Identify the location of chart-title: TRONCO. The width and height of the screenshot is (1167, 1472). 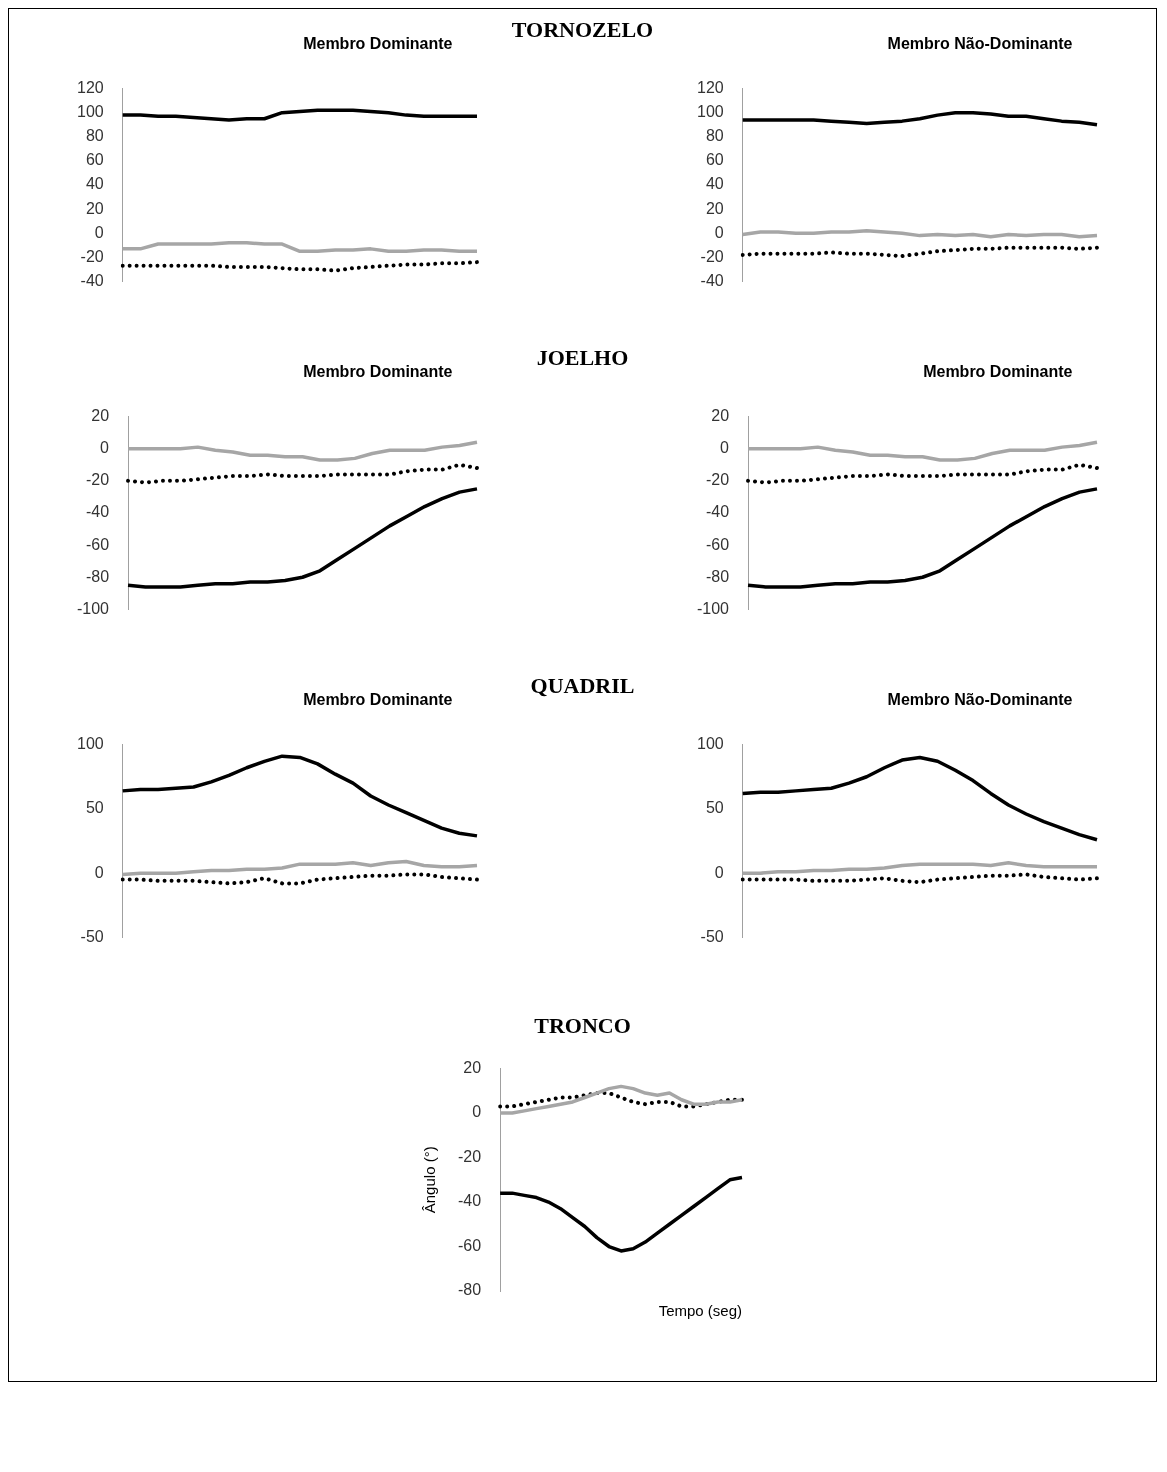
(582, 1026).